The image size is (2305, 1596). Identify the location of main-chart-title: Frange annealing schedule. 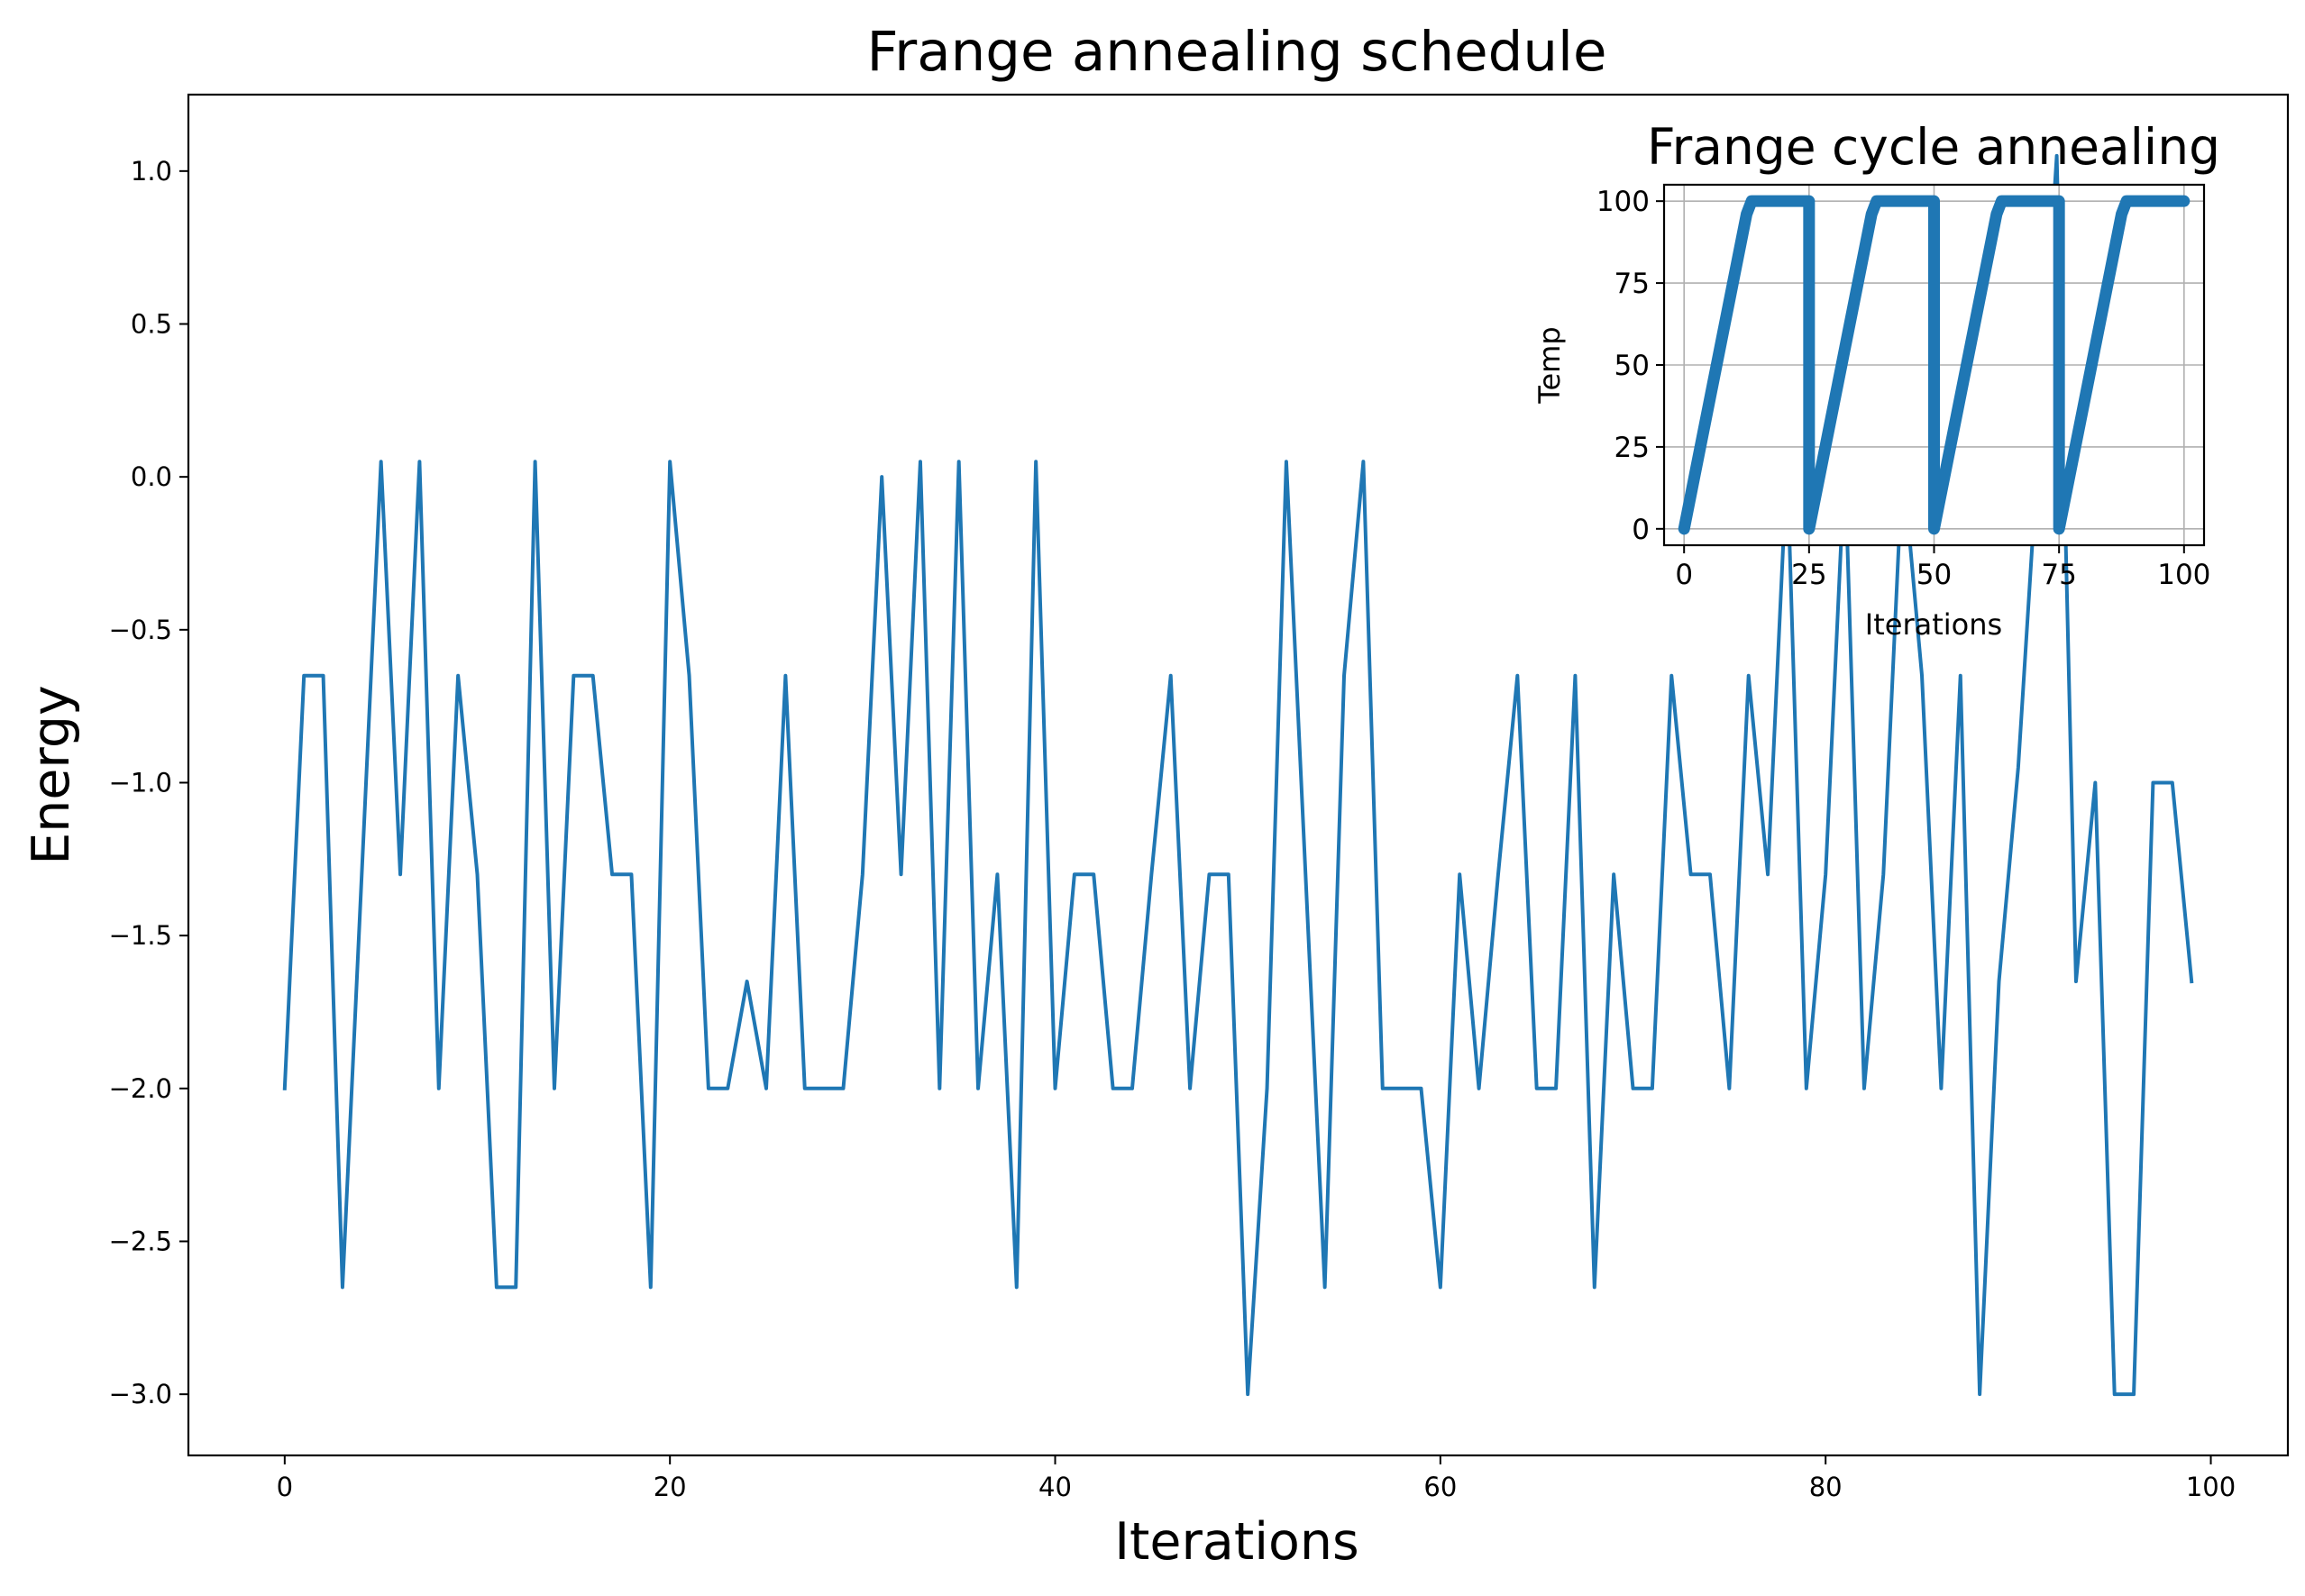
(1236, 52).